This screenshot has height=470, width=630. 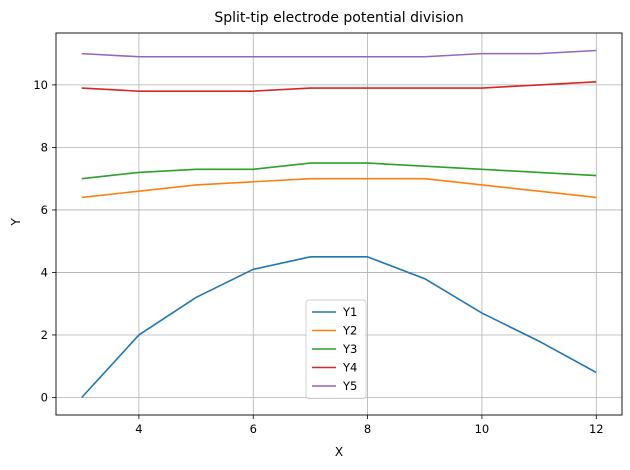 I want to click on y-axis-ticks: 0 2 4 6 8 10, so click(x=44, y=241).